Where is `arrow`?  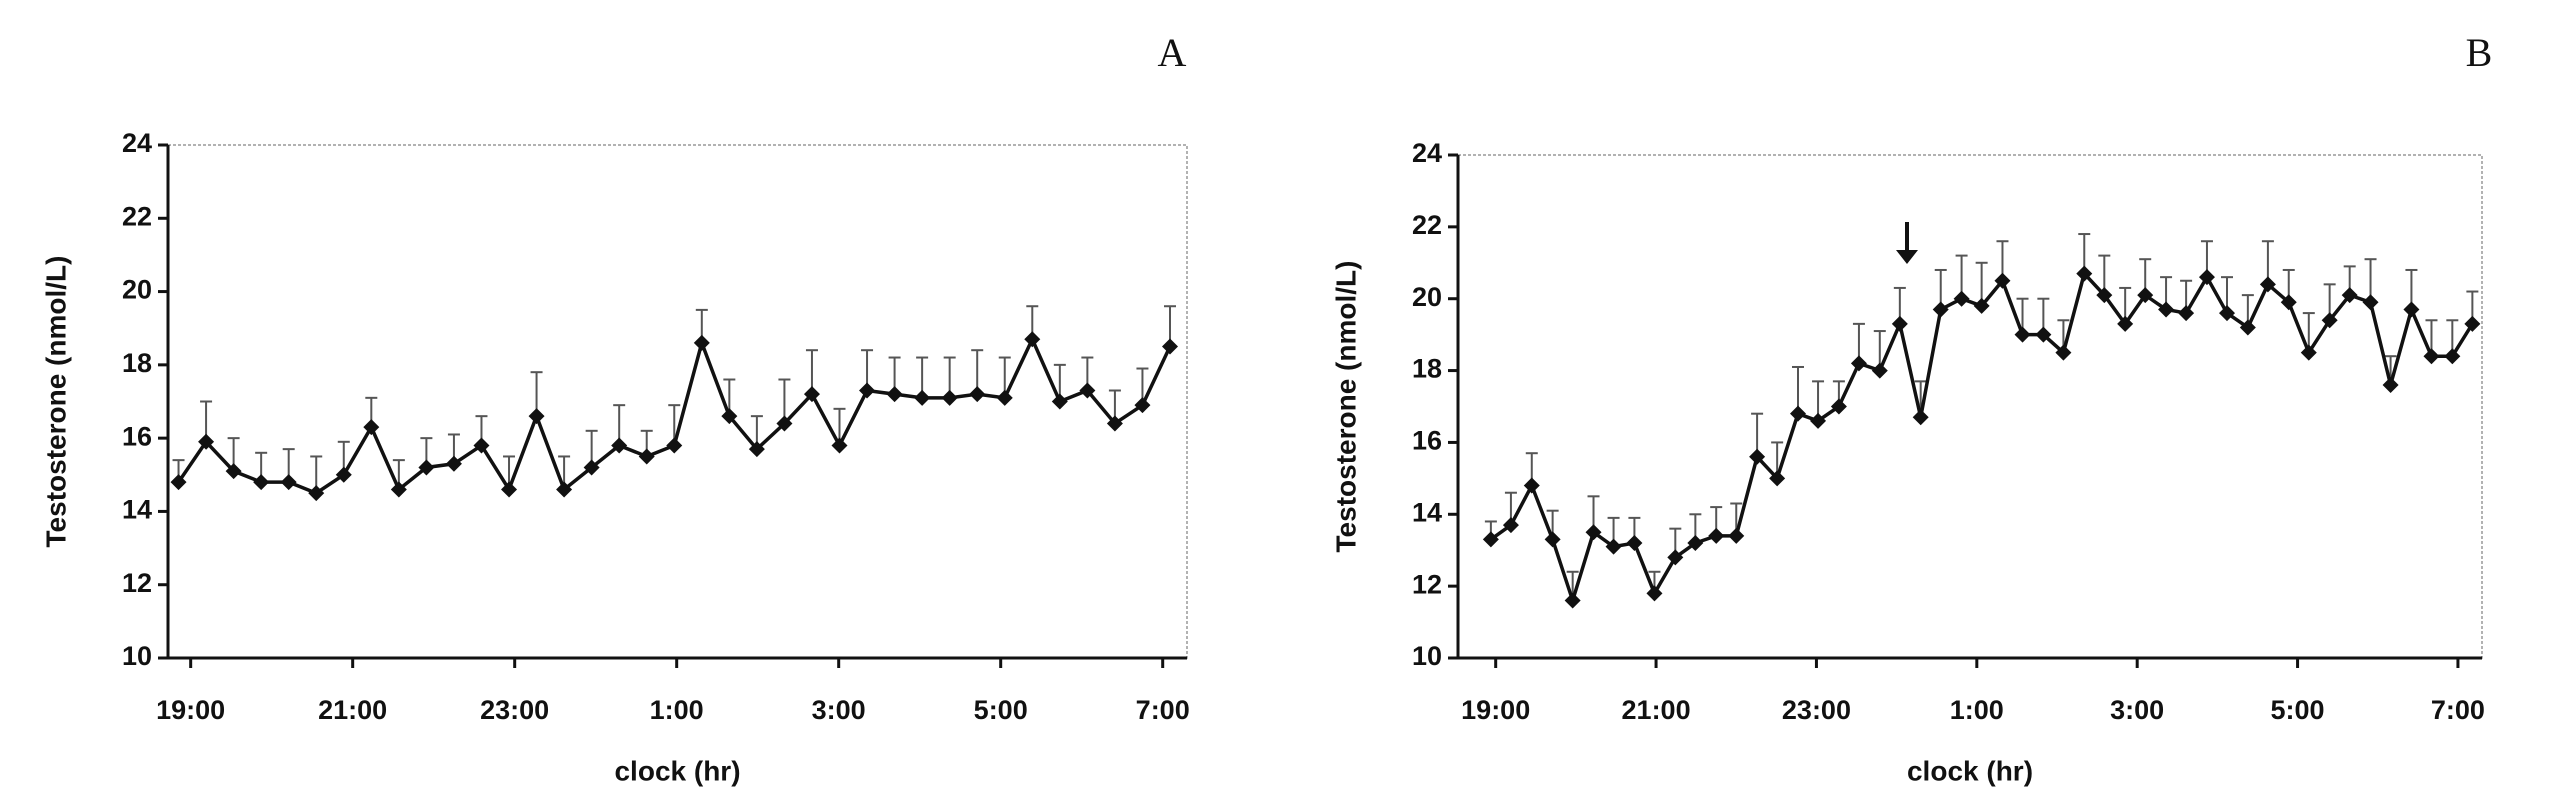
arrow is located at coordinates (1907, 243).